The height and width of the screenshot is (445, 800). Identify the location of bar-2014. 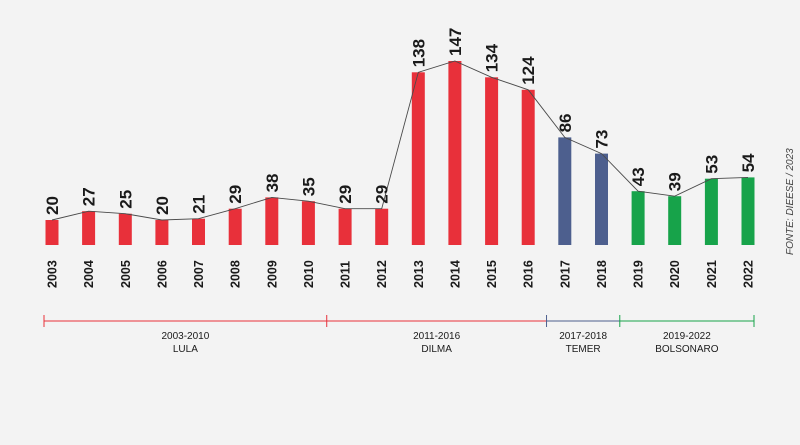
(455, 153).